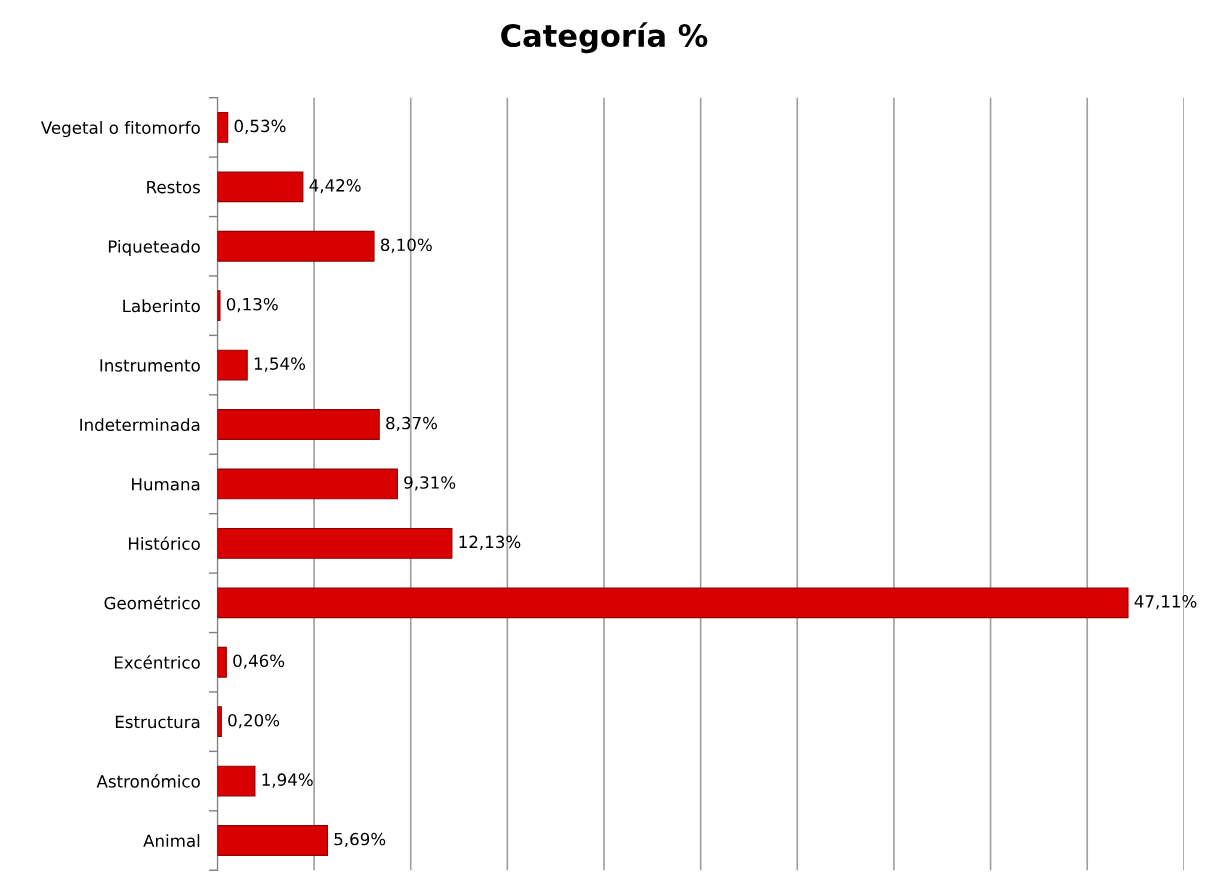  Describe the element at coordinates (254, 721) in the screenshot. I see `data-label: 0,20%` at that location.